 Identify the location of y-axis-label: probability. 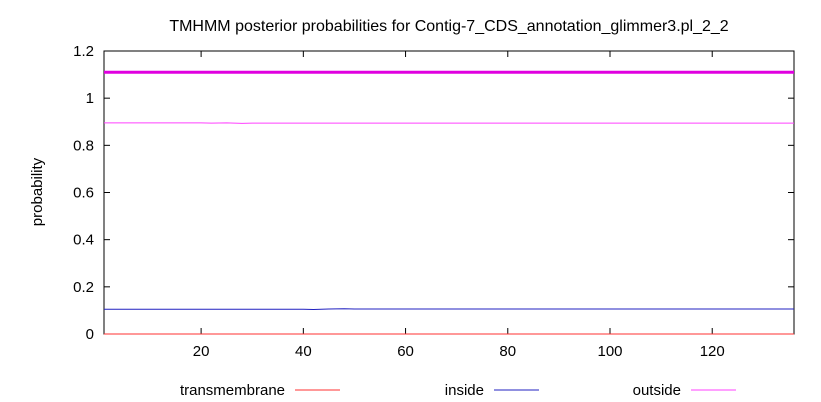
(37, 191).